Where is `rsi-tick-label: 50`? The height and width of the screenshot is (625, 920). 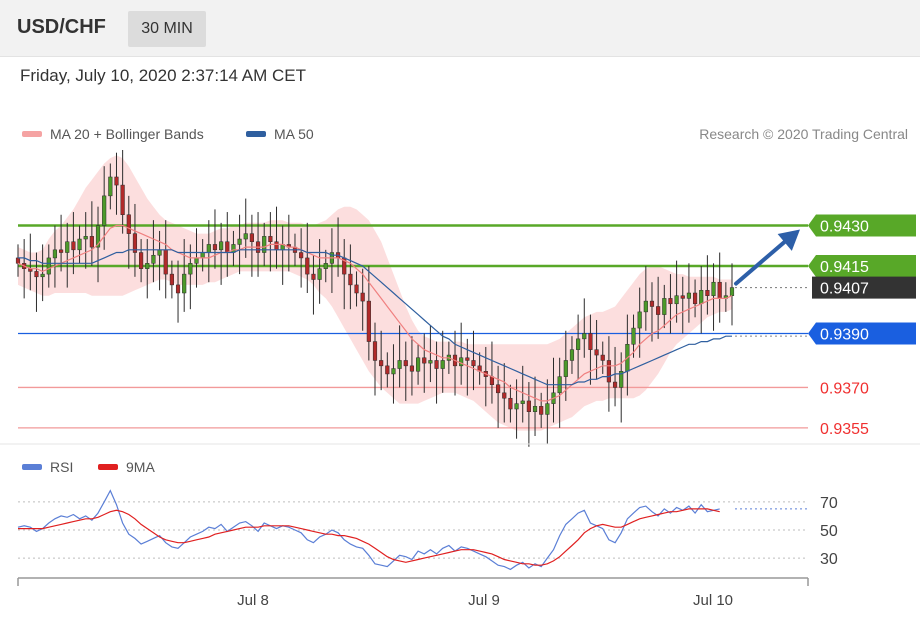 rsi-tick-label: 50 is located at coordinates (829, 531).